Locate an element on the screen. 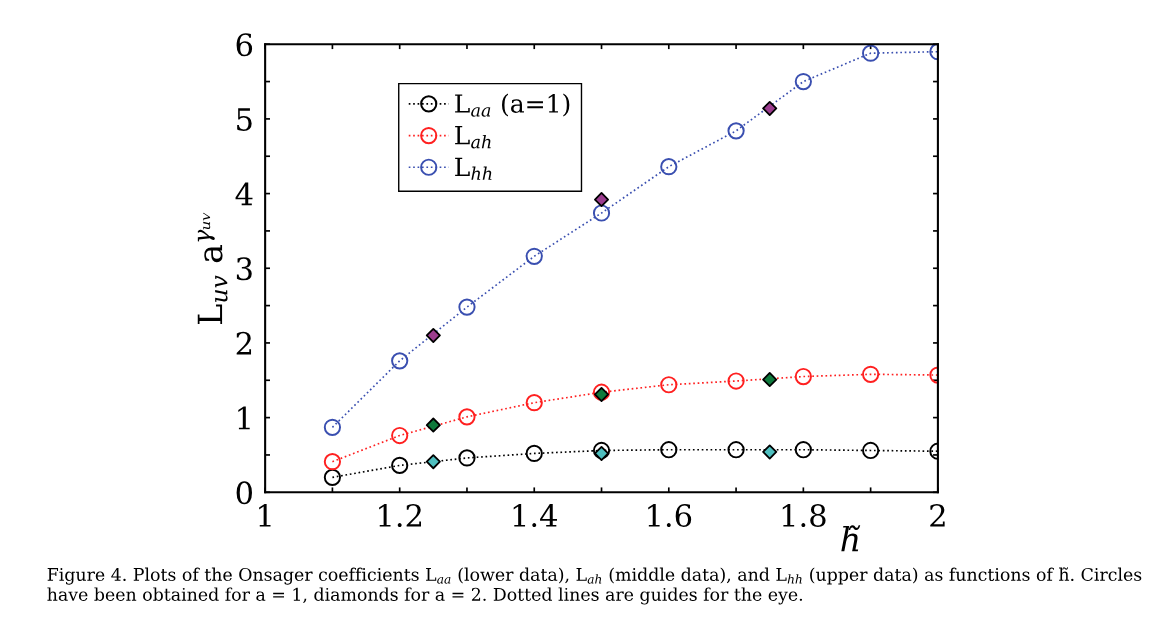 Image resolution: width=1168 pixels, height=641 pixels. x-tick-label: 1.6 is located at coordinates (670, 515).